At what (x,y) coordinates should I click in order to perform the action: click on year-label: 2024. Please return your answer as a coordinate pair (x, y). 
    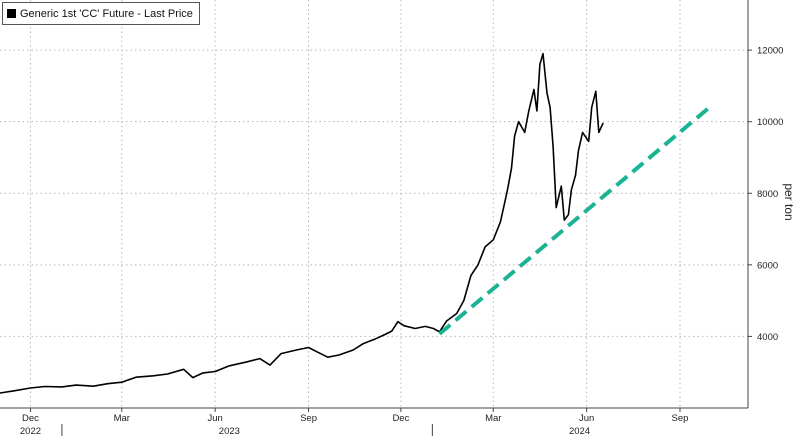
    Looking at the image, I should click on (579, 431).